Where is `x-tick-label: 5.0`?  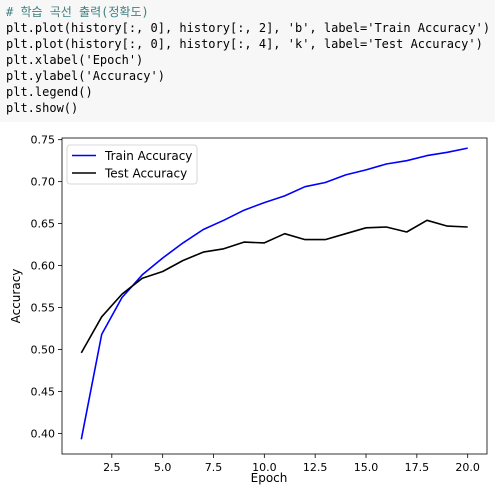 x-tick-label: 5.0 is located at coordinates (163, 467).